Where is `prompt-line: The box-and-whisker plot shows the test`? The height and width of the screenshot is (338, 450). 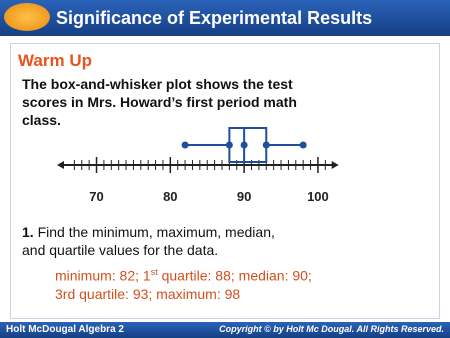 prompt-line: The box-and-whisker plot shows the test is located at coordinates (157, 84).